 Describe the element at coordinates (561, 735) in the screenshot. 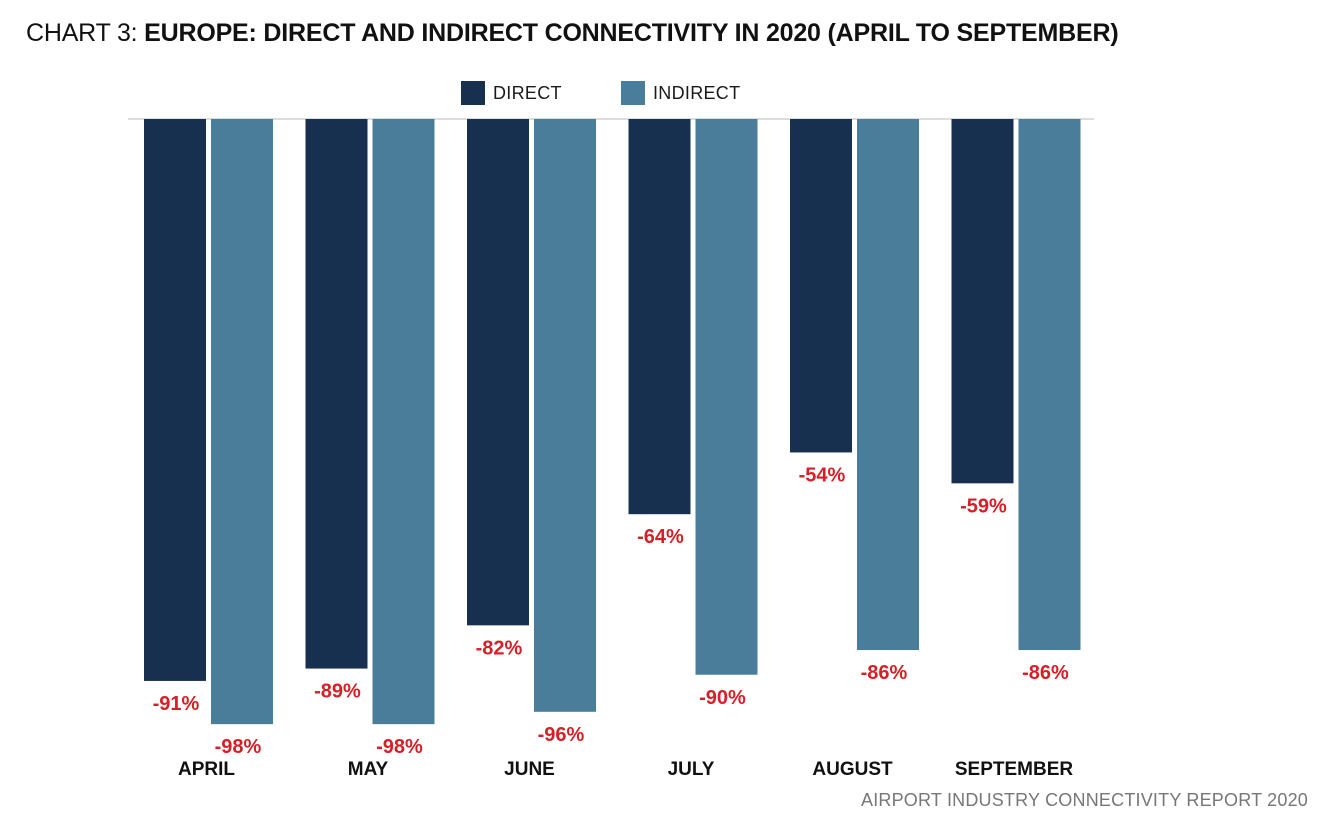

I see `value-label-indirect-june: -96%` at that location.